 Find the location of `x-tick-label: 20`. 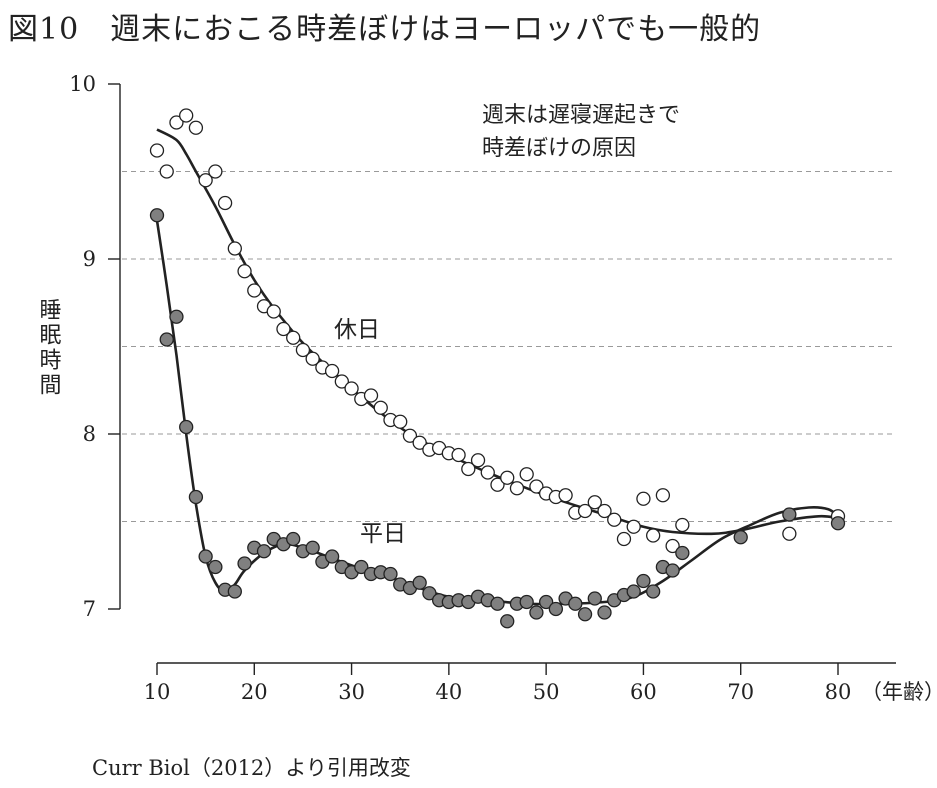

x-tick-label: 20 is located at coordinates (254, 692).